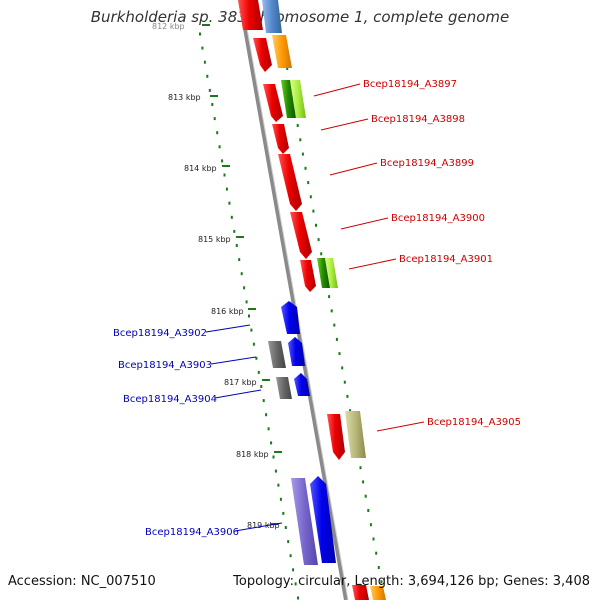  Describe the element at coordinates (168, 26) in the screenshot. I see `scale-tick-label: 812 kbp` at that location.